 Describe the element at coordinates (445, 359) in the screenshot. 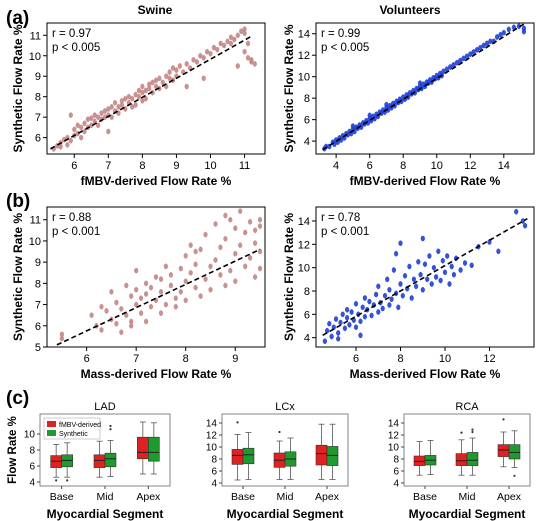

I see `x-tick-label: 10` at that location.